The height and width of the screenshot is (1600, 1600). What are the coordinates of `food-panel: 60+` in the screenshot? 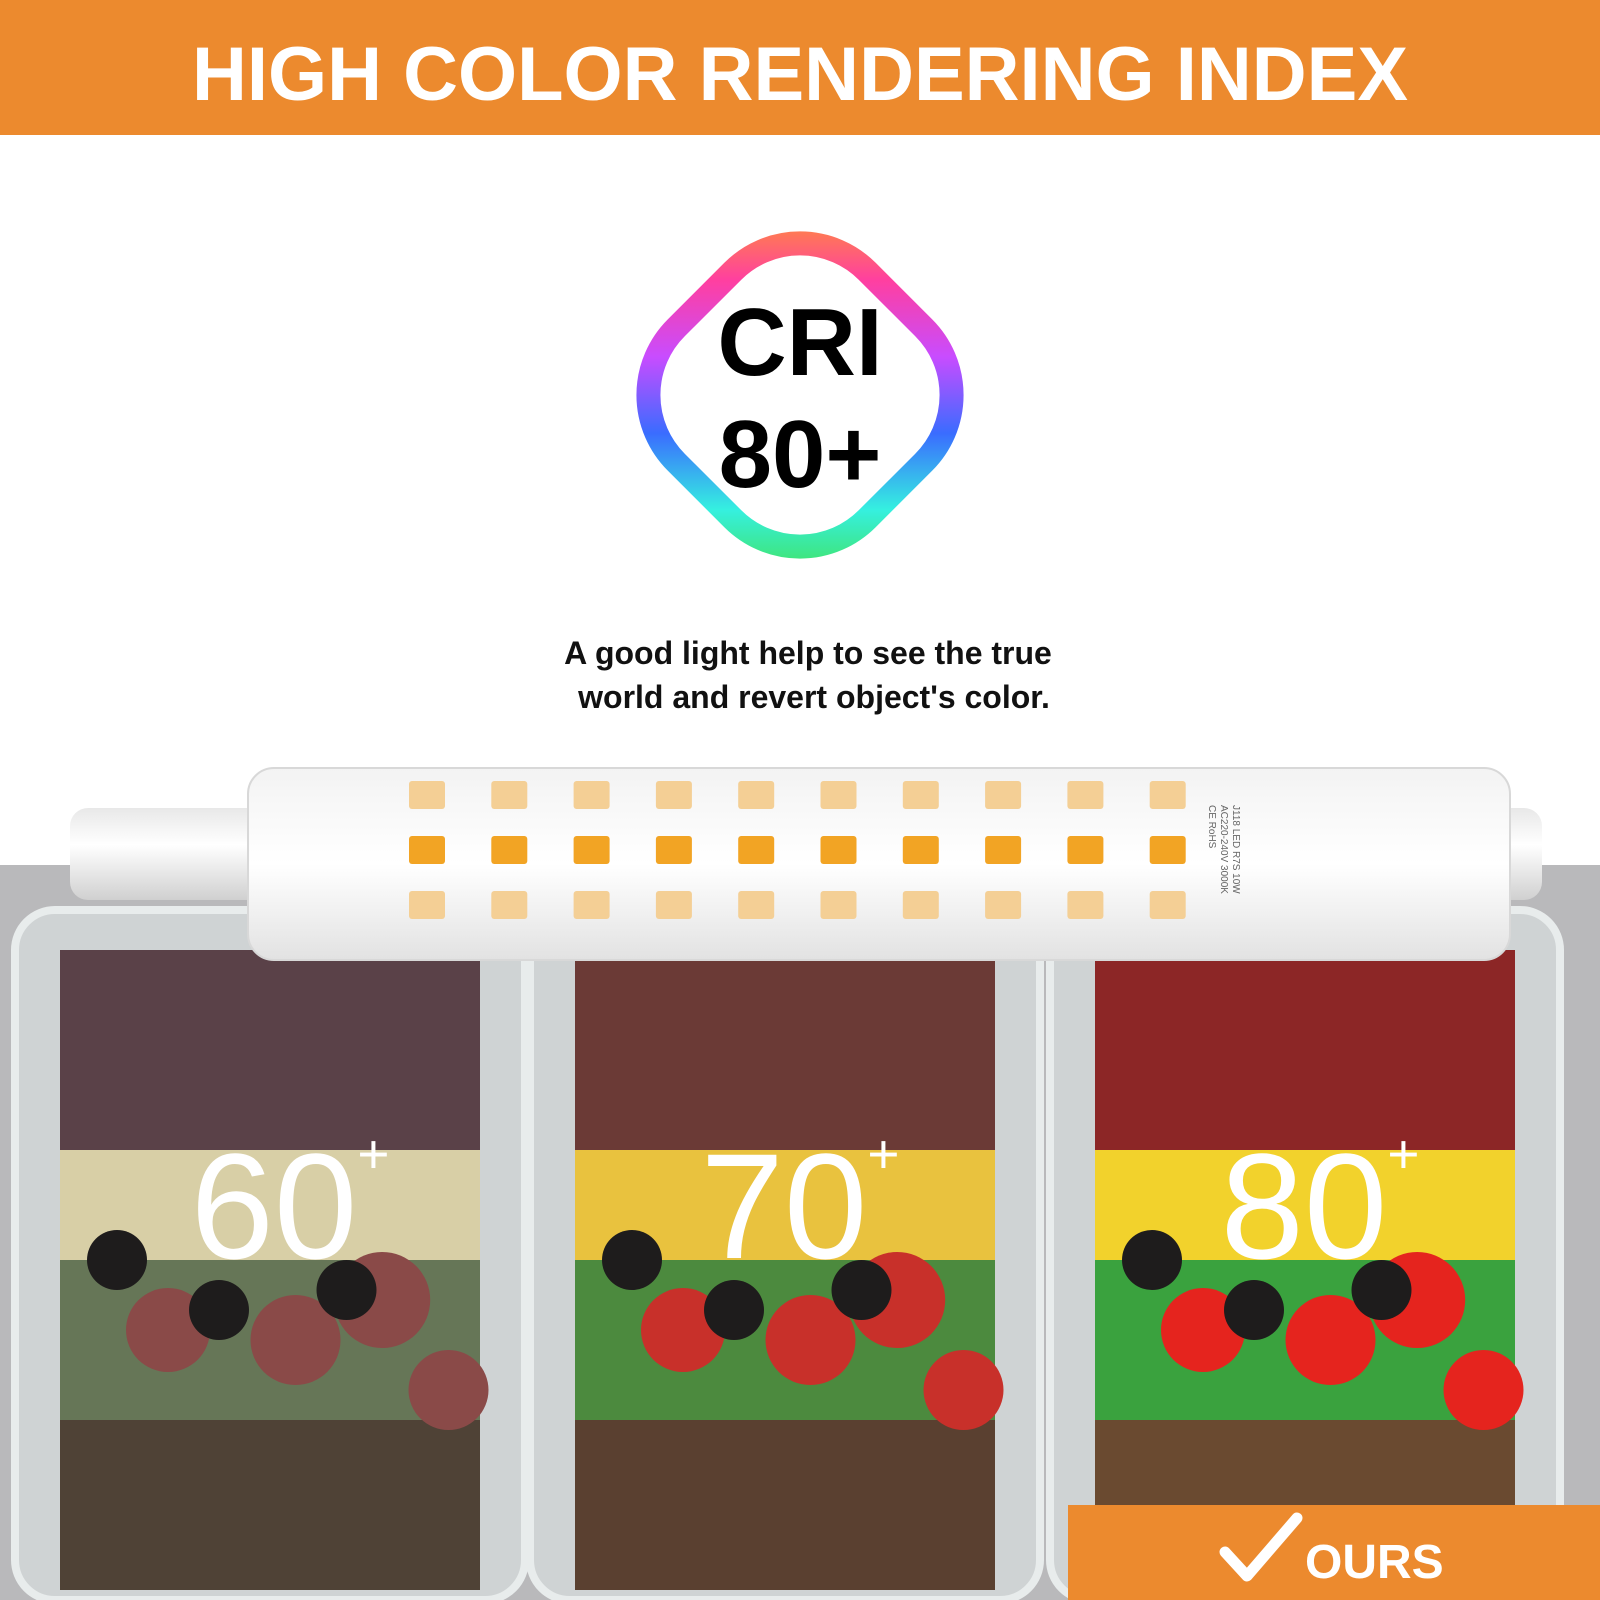 It's located at (270, 1253).